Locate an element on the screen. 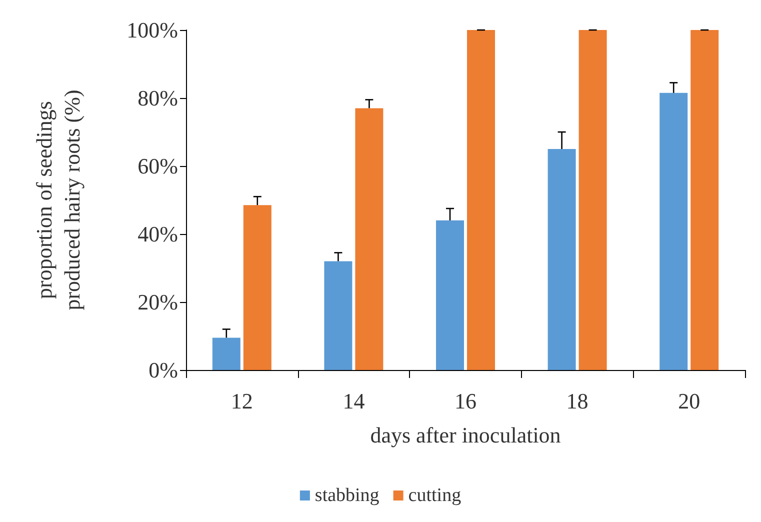 The width and height of the screenshot is (761, 522). legend-label: cutting is located at coordinates (435, 495).